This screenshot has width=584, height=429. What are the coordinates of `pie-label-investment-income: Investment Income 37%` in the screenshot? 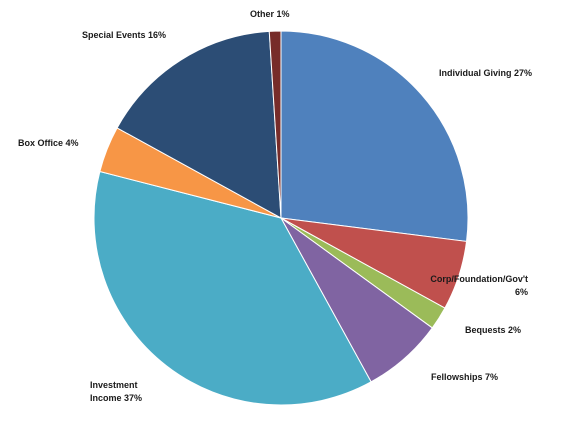 It's located at (116, 391).